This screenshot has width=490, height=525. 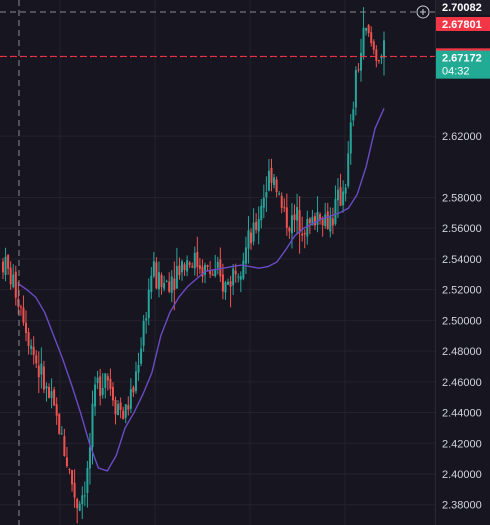 What do you see at coordinates (462, 25) in the screenshot?
I see `hidden-price-label: 2.67801` at bounding box center [462, 25].